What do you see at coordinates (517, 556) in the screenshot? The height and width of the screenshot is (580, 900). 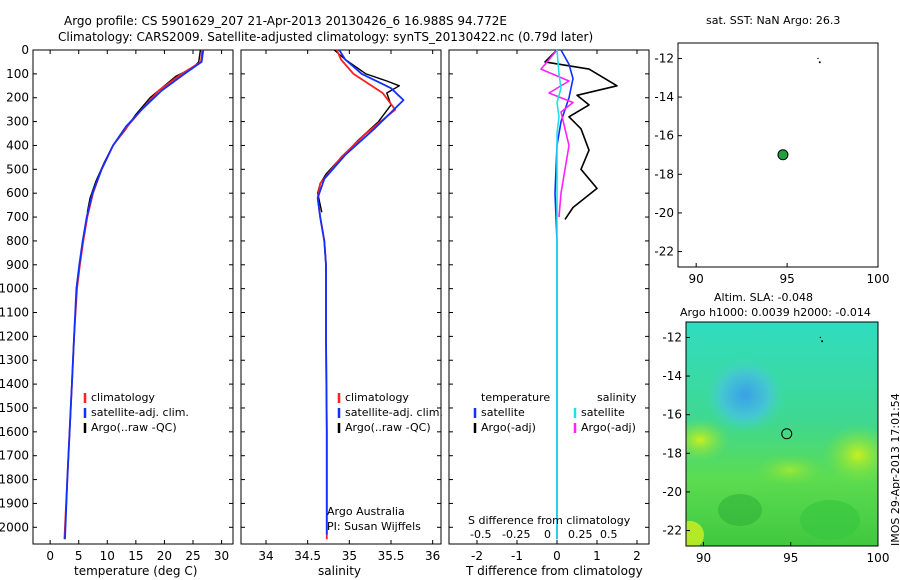 I see `diff-xtick-label: -1` at bounding box center [517, 556].